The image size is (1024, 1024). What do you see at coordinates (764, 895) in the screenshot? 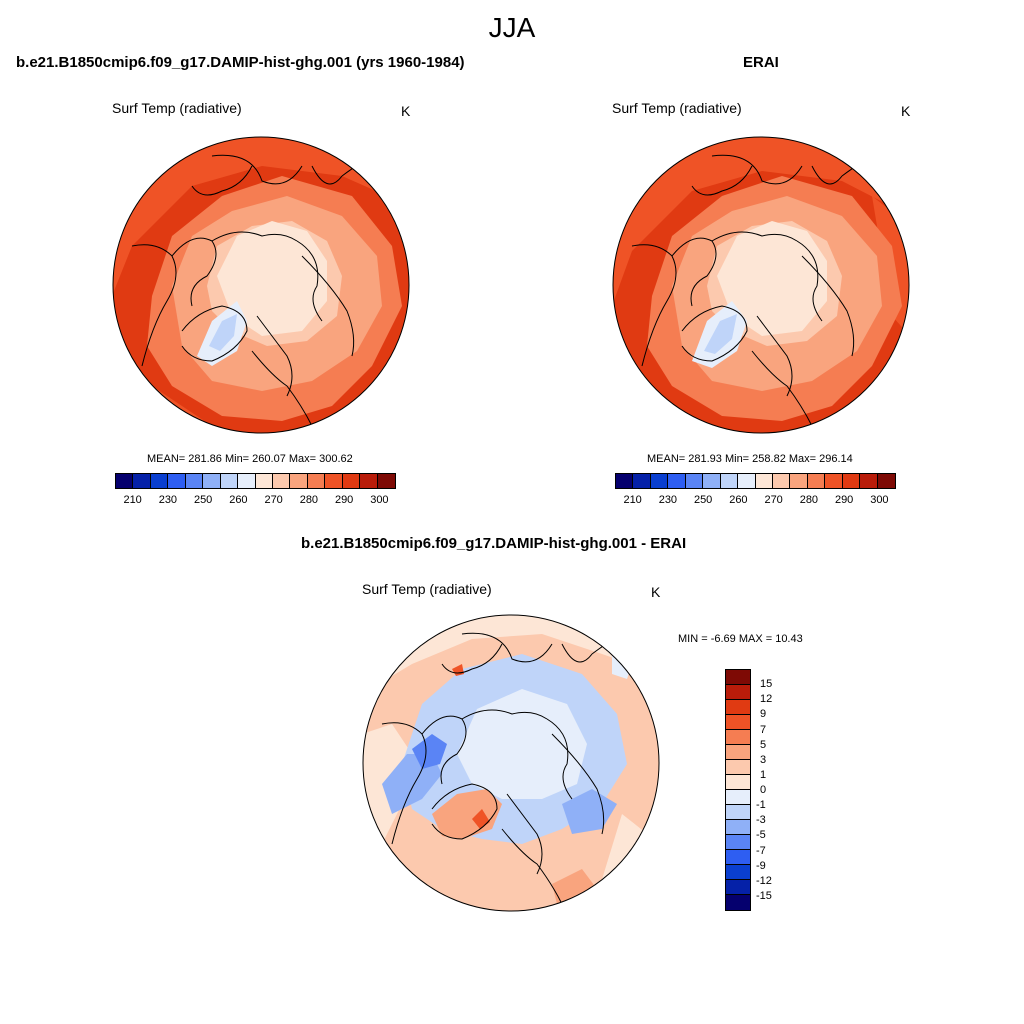
I see `colorbar-tick-label: -15` at bounding box center [764, 895].